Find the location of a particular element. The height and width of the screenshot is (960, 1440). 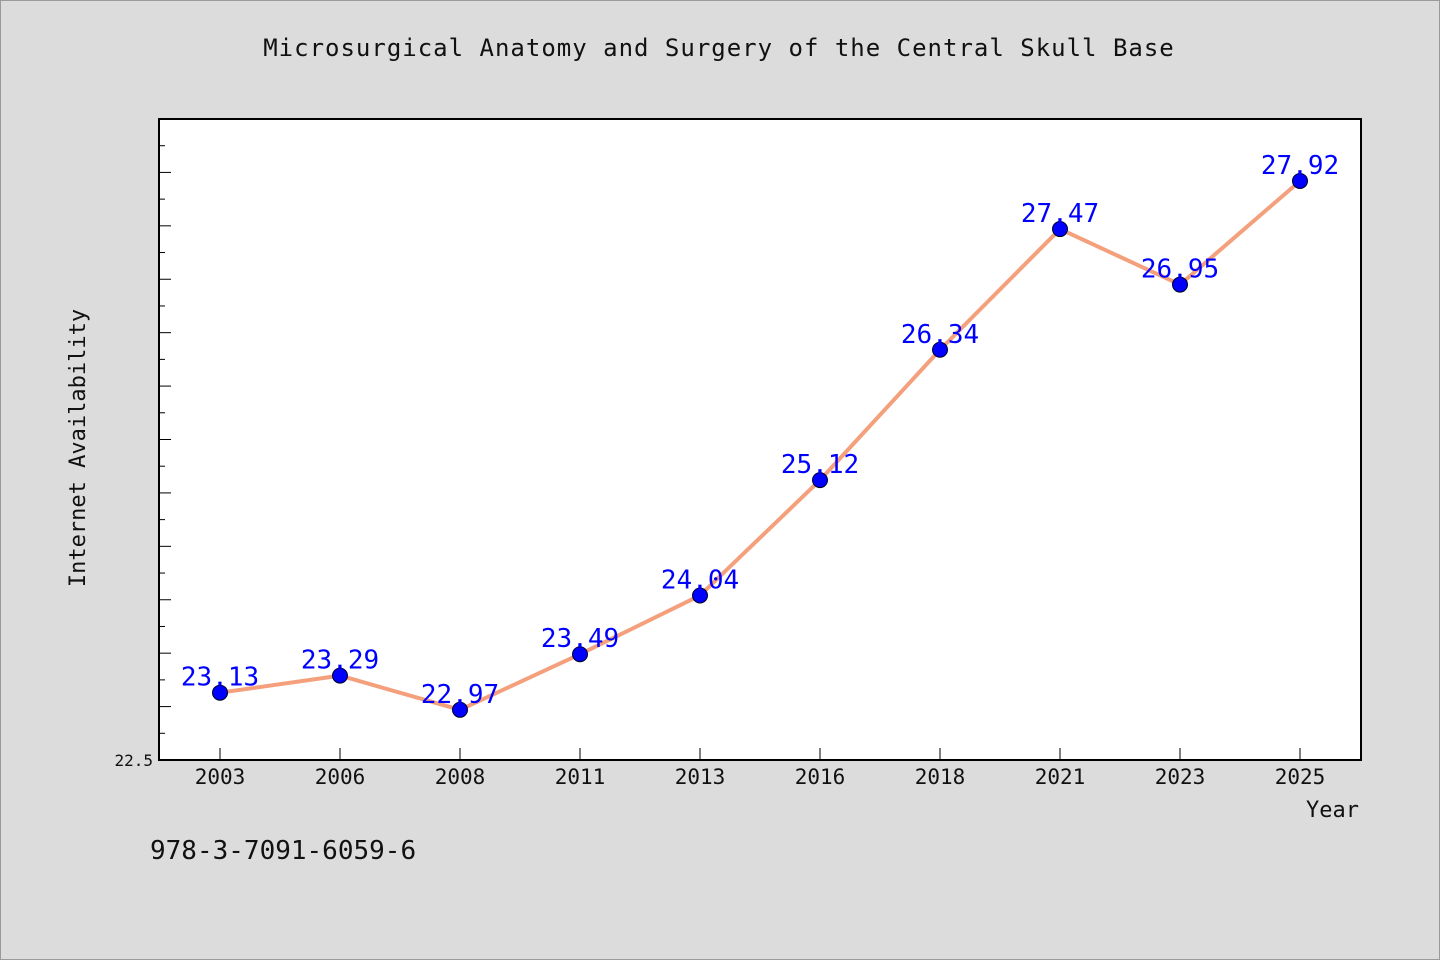

x-axis-label: Year is located at coordinates (1332, 810).